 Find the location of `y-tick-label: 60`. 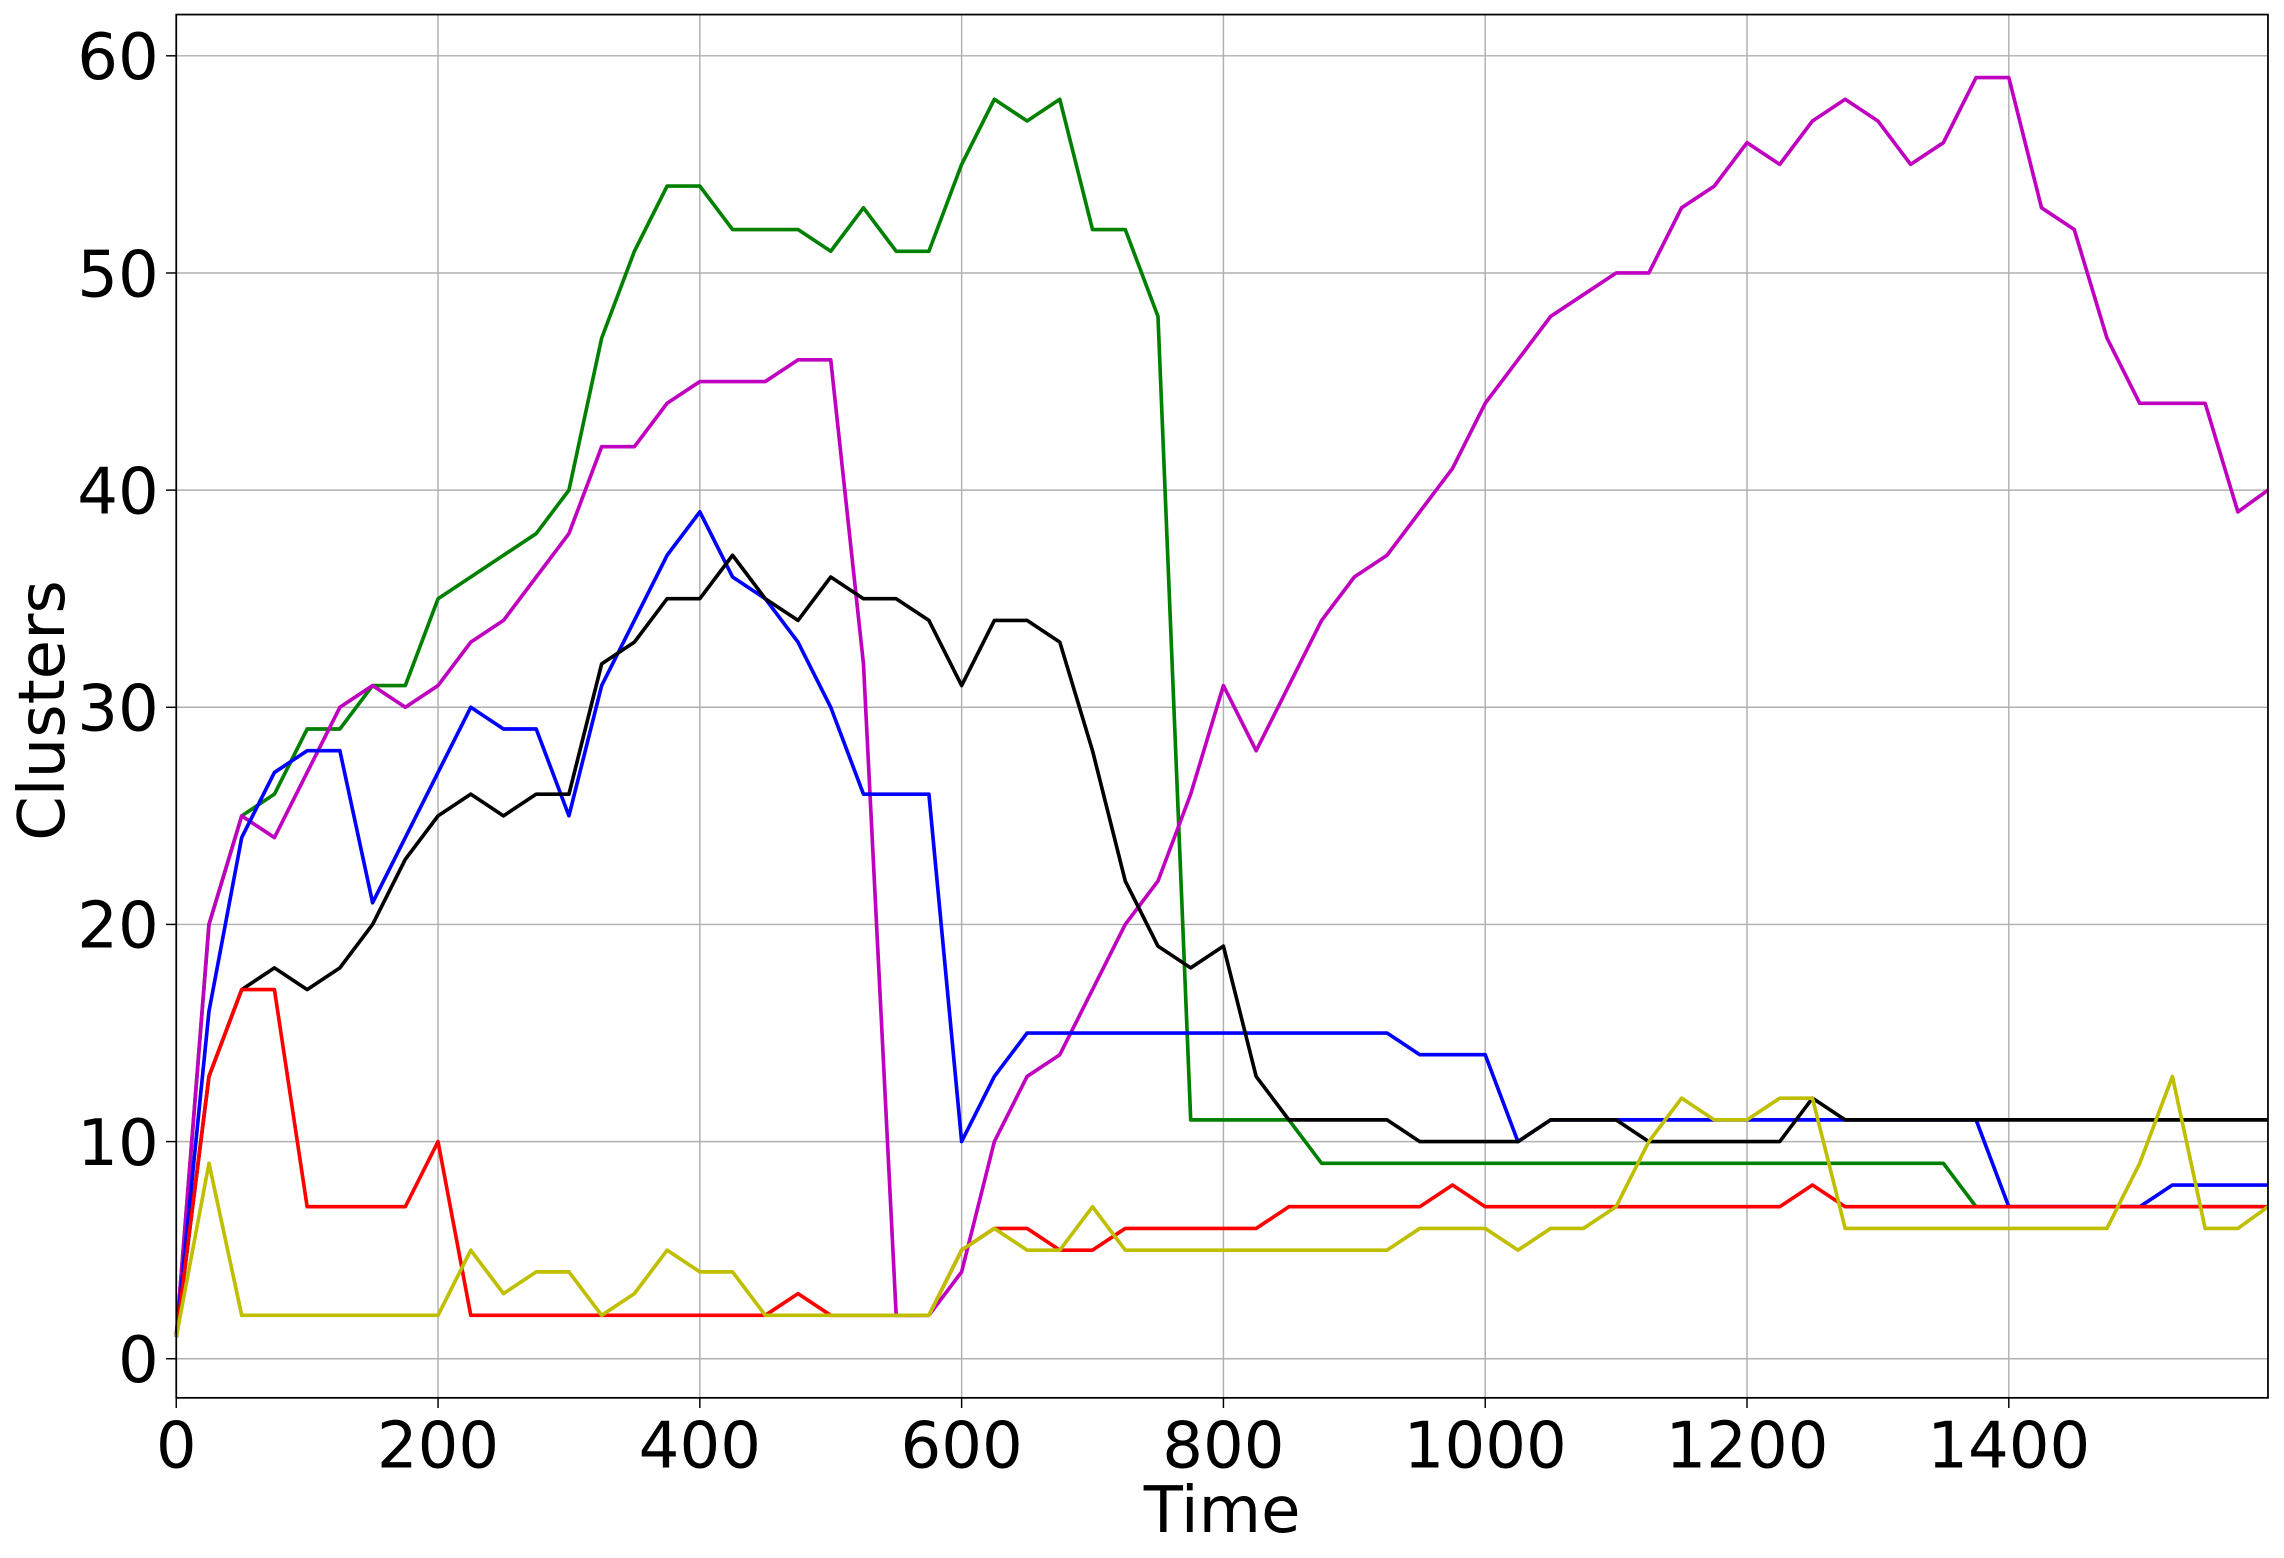

y-tick-label: 60 is located at coordinates (118, 58).